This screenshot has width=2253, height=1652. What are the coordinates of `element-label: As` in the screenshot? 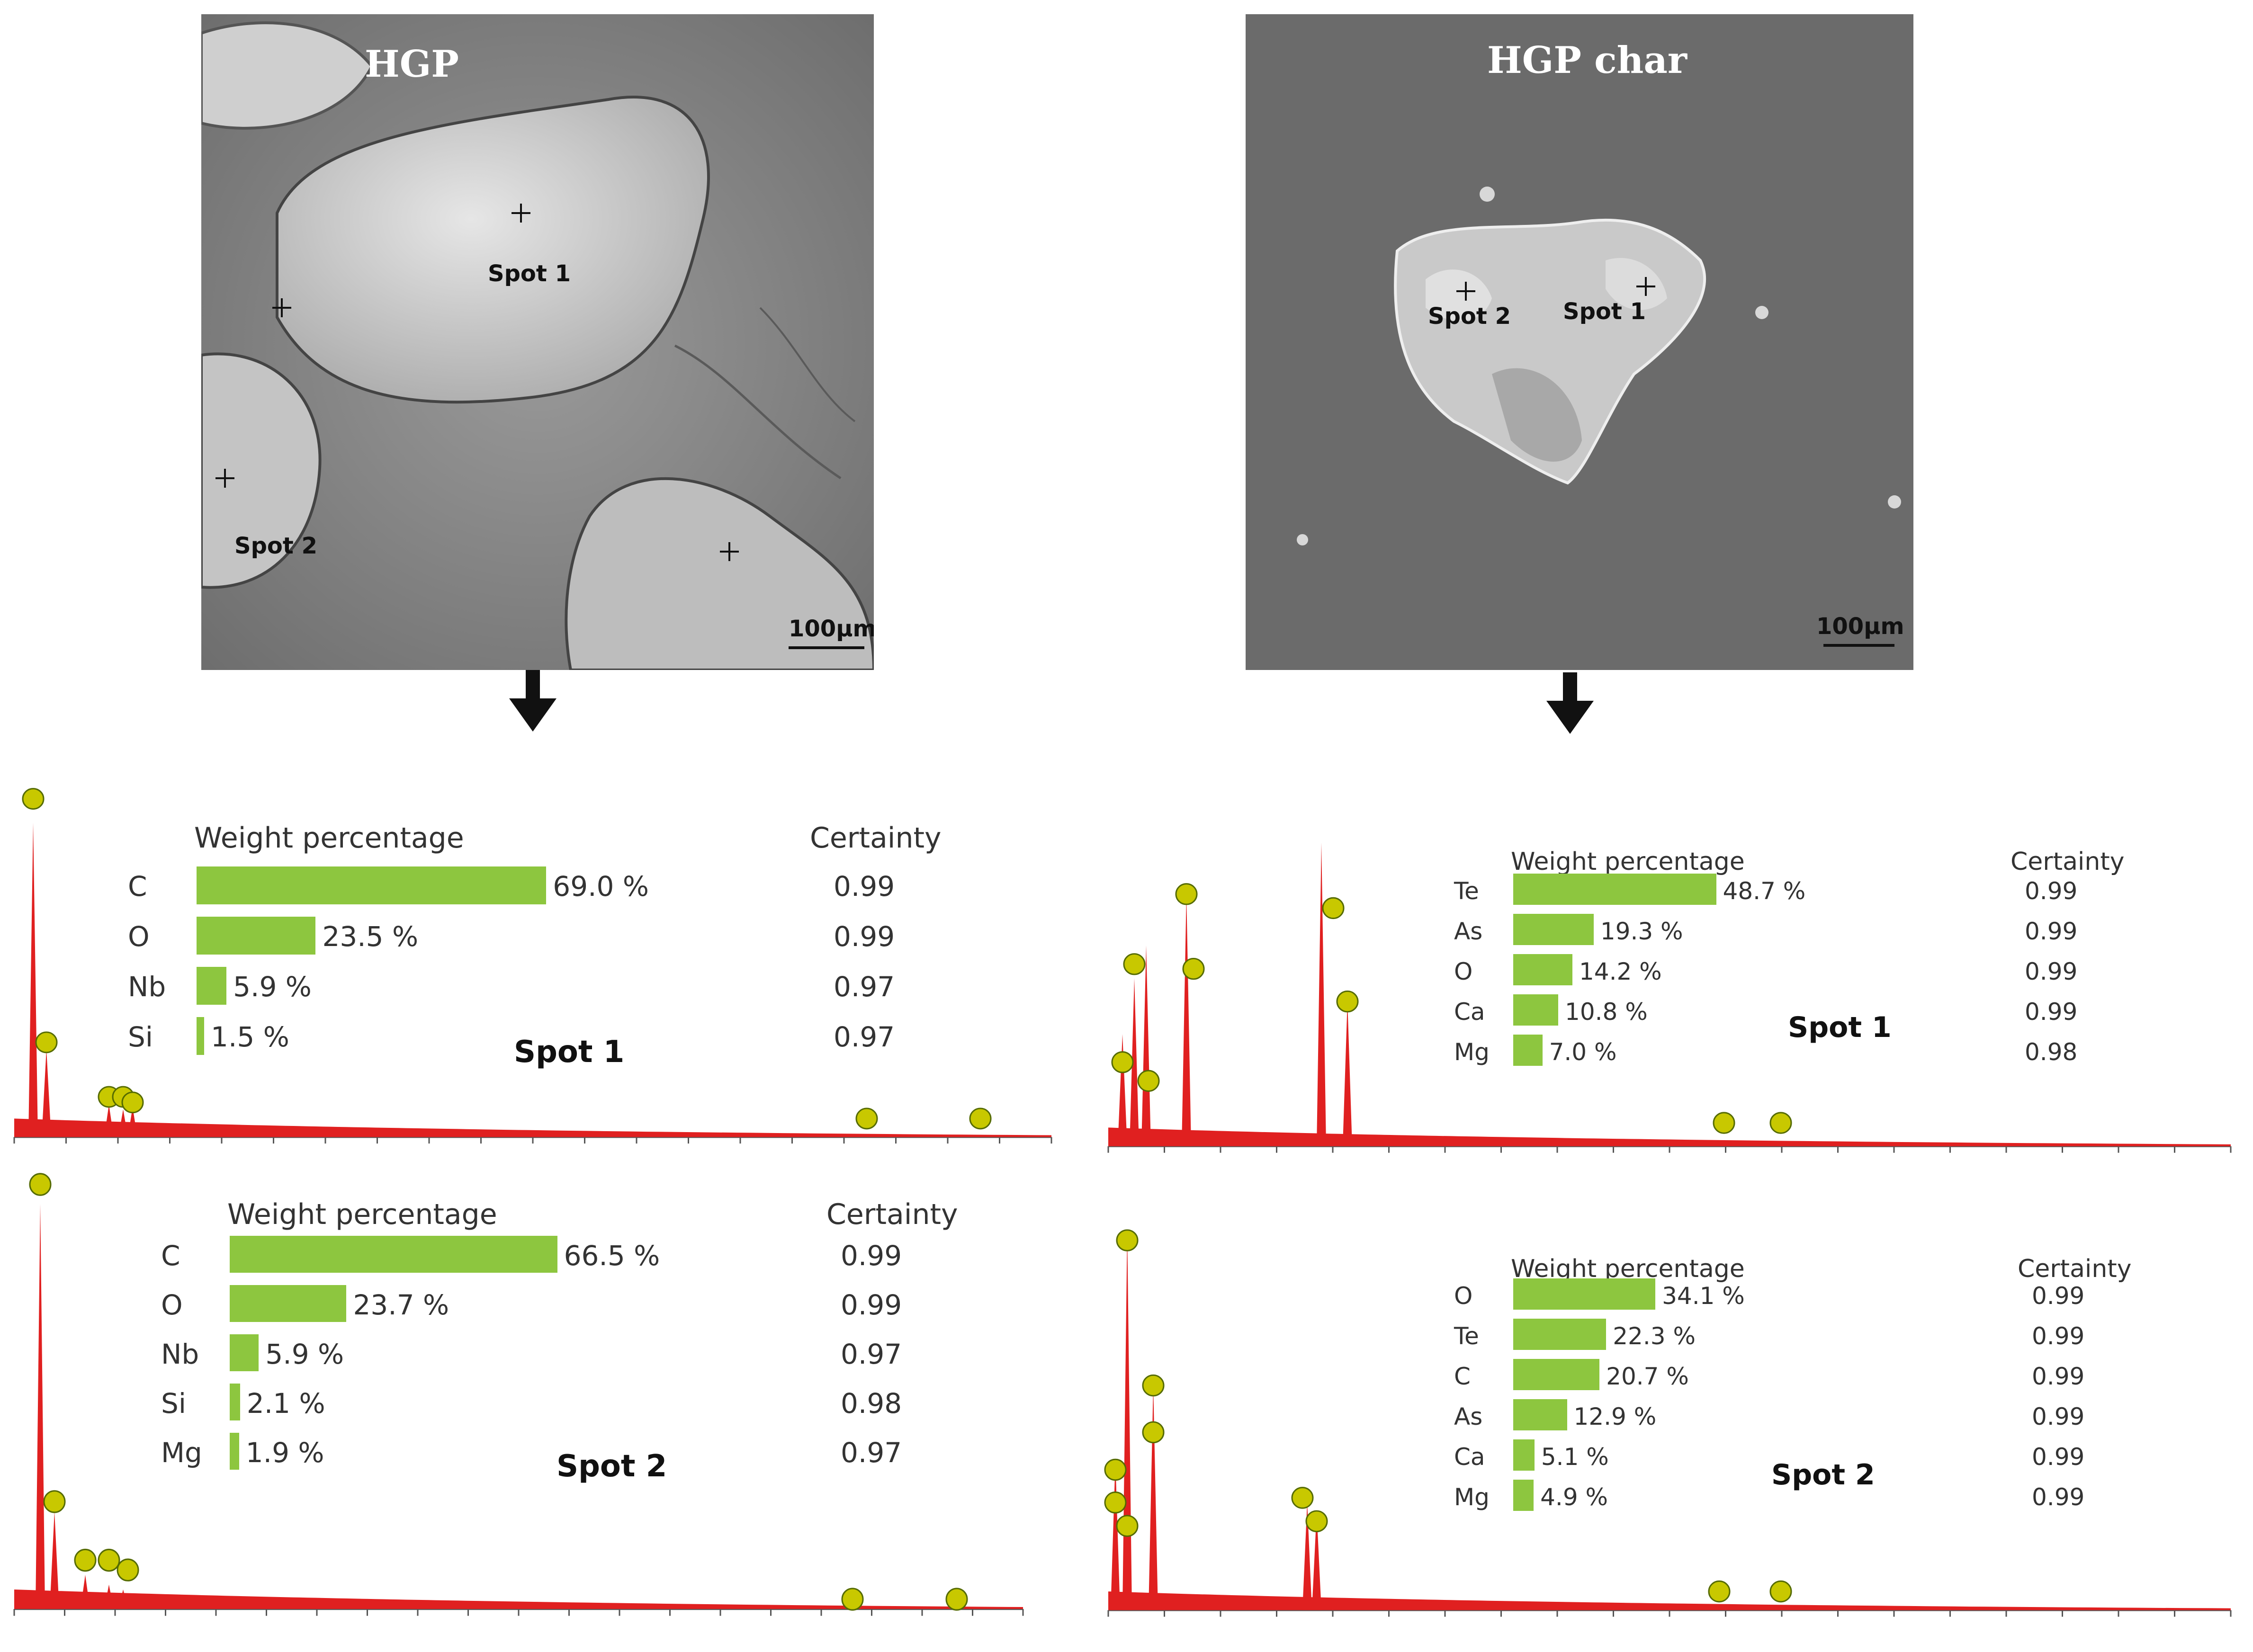 It's located at (1468, 1416).